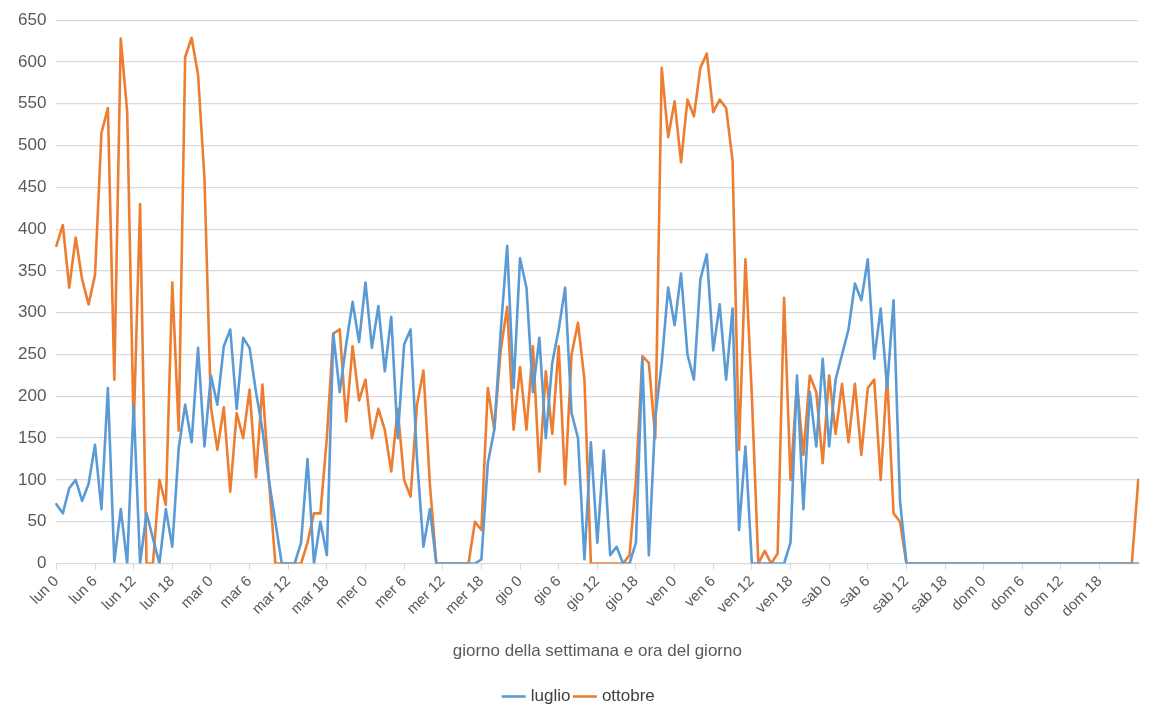  Describe the element at coordinates (351, 591) in the screenshot. I see `x-tick-label: mer 0` at that location.